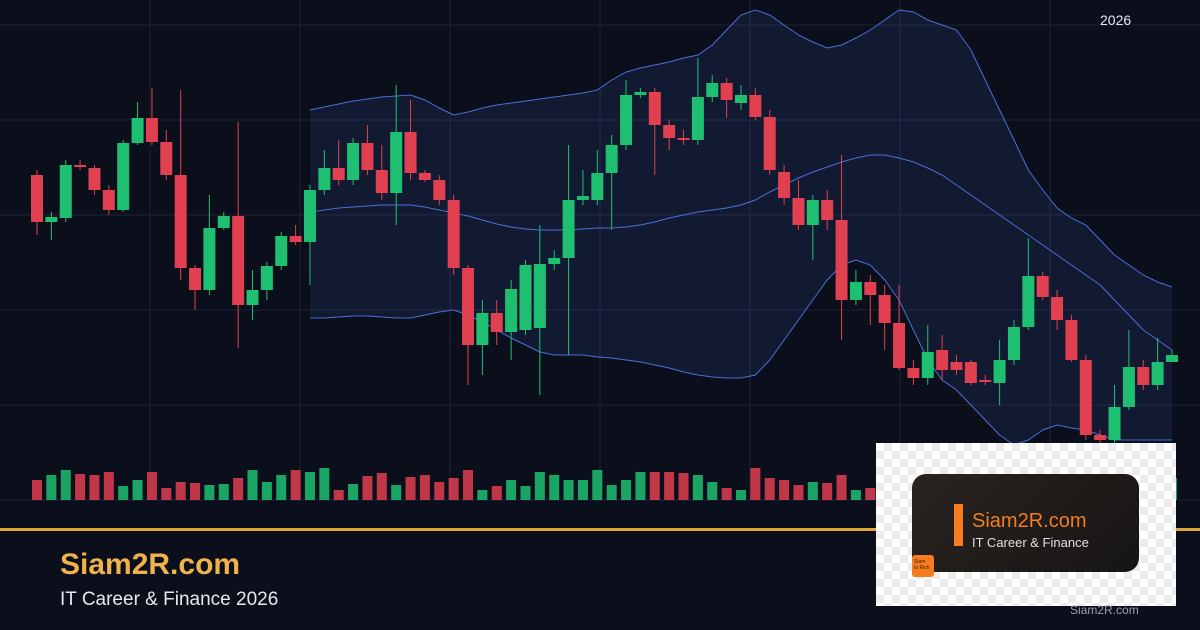  What do you see at coordinates (1104, 610) in the screenshot?
I see `watermark: Siam2R.com` at bounding box center [1104, 610].